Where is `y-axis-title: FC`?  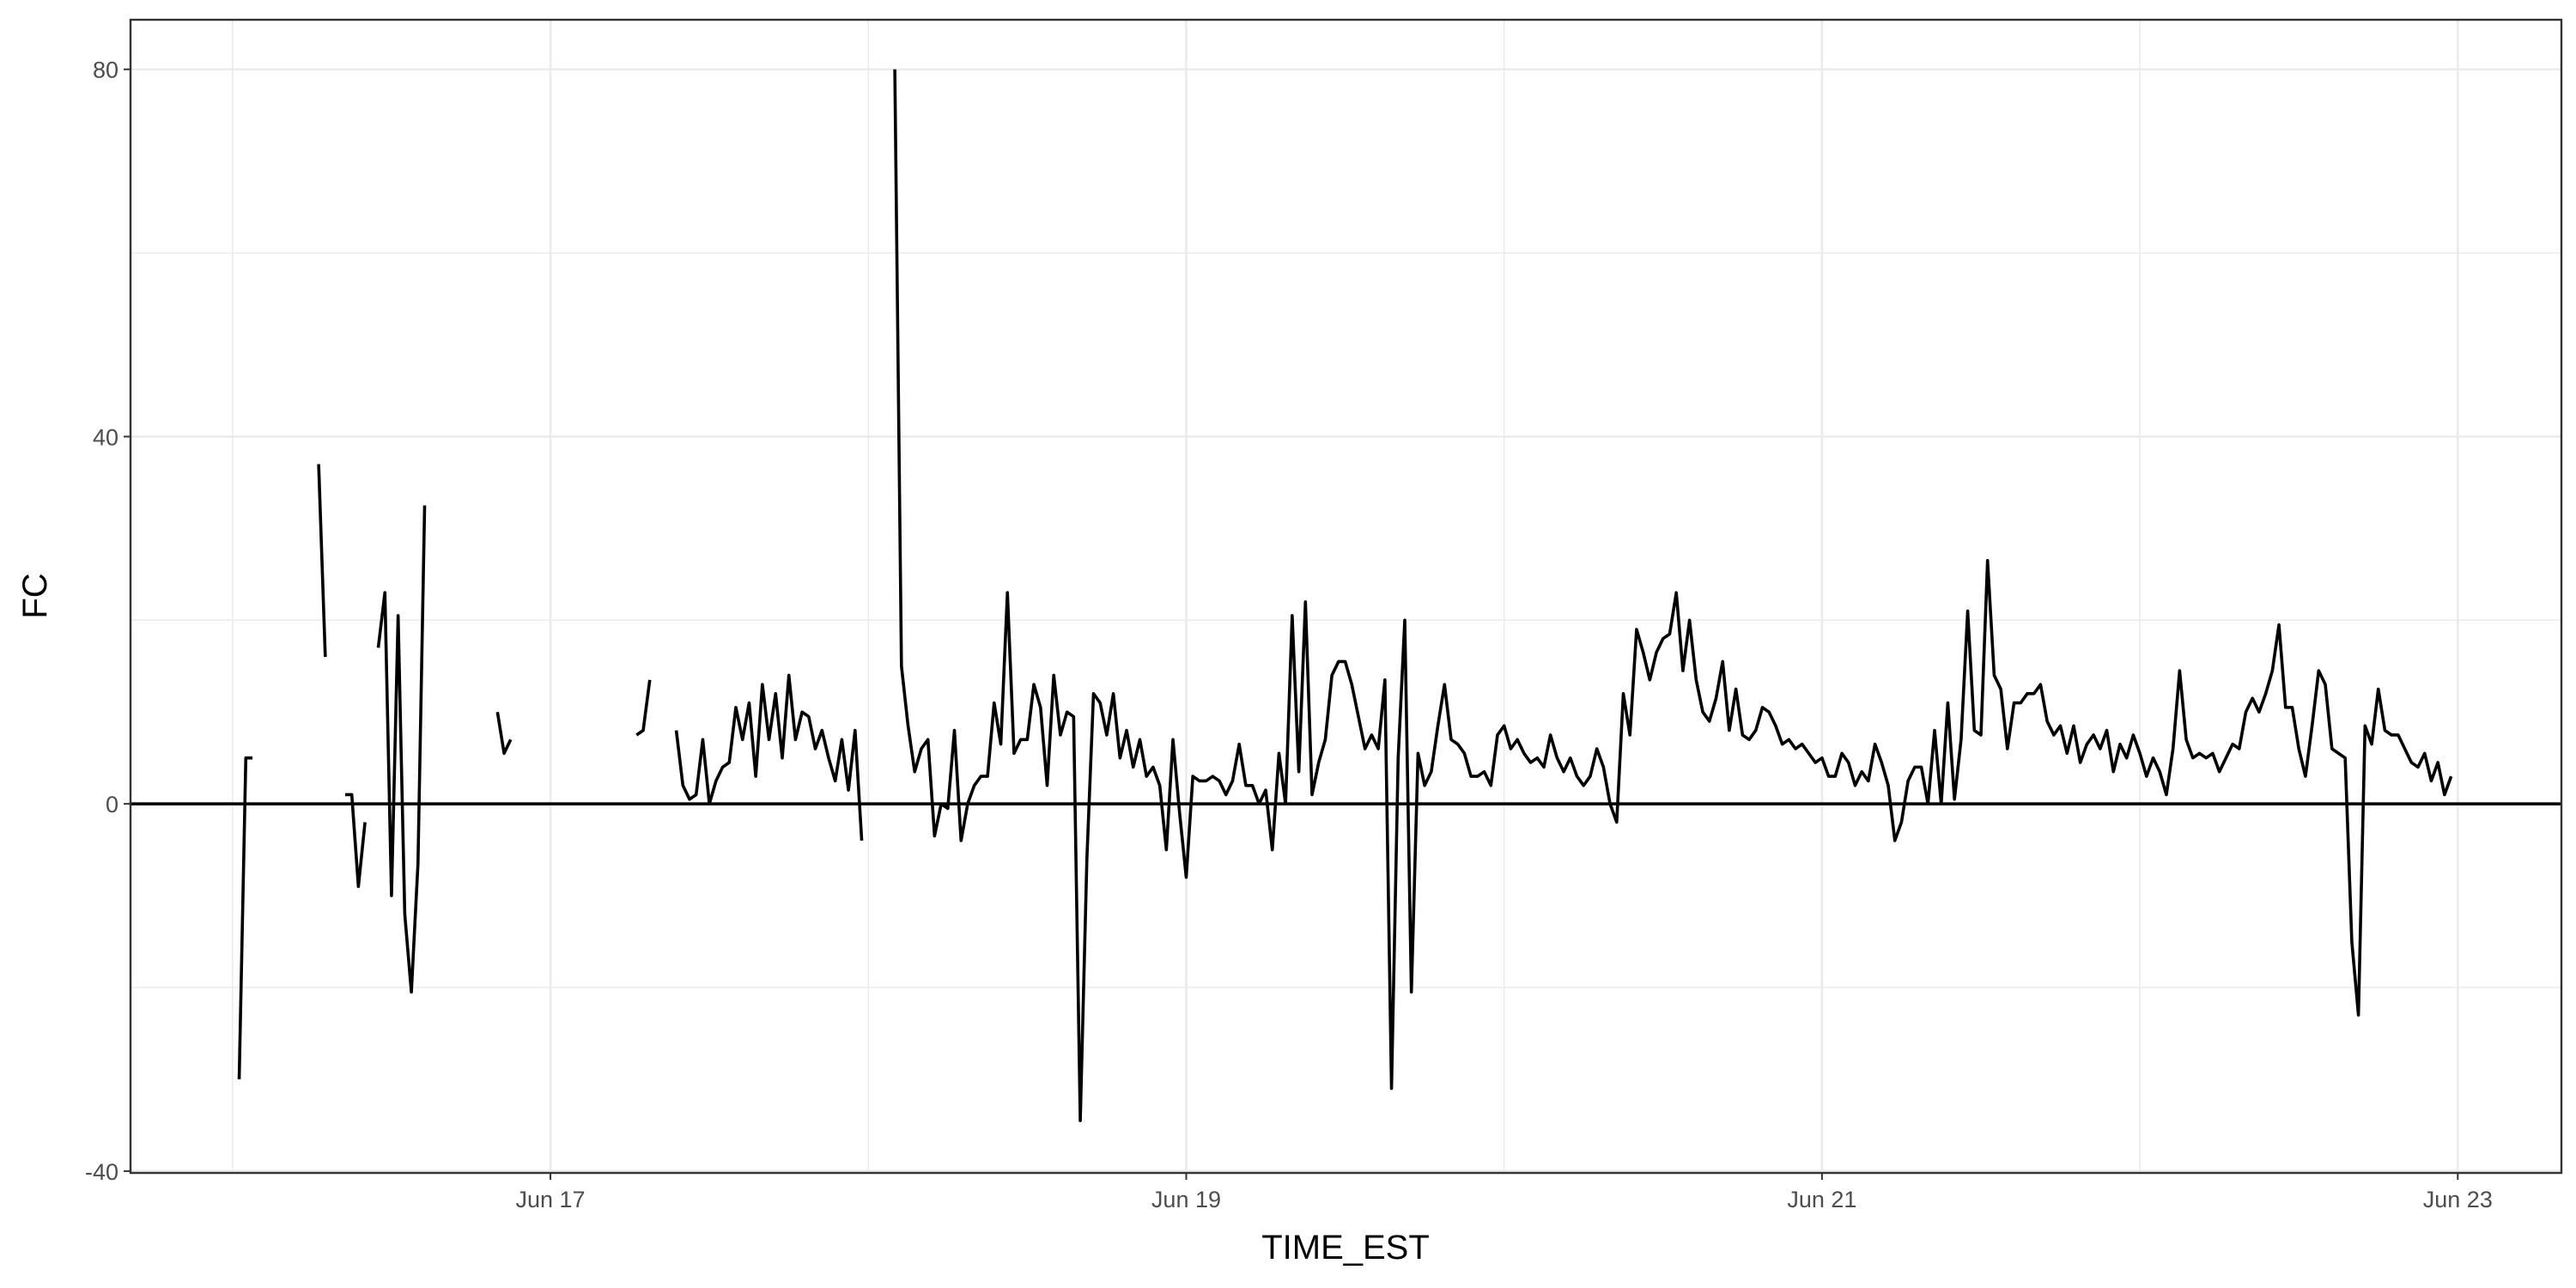 y-axis-title: FC is located at coordinates (35, 596).